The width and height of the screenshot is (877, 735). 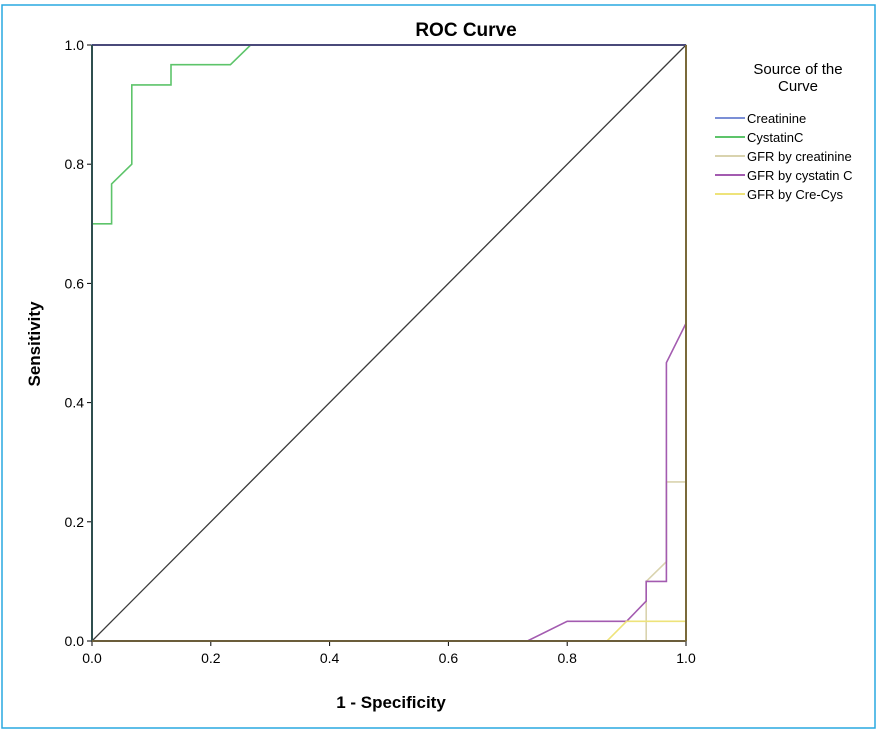 I want to click on x-axis-label: 1 - Specificity, so click(x=391, y=702).